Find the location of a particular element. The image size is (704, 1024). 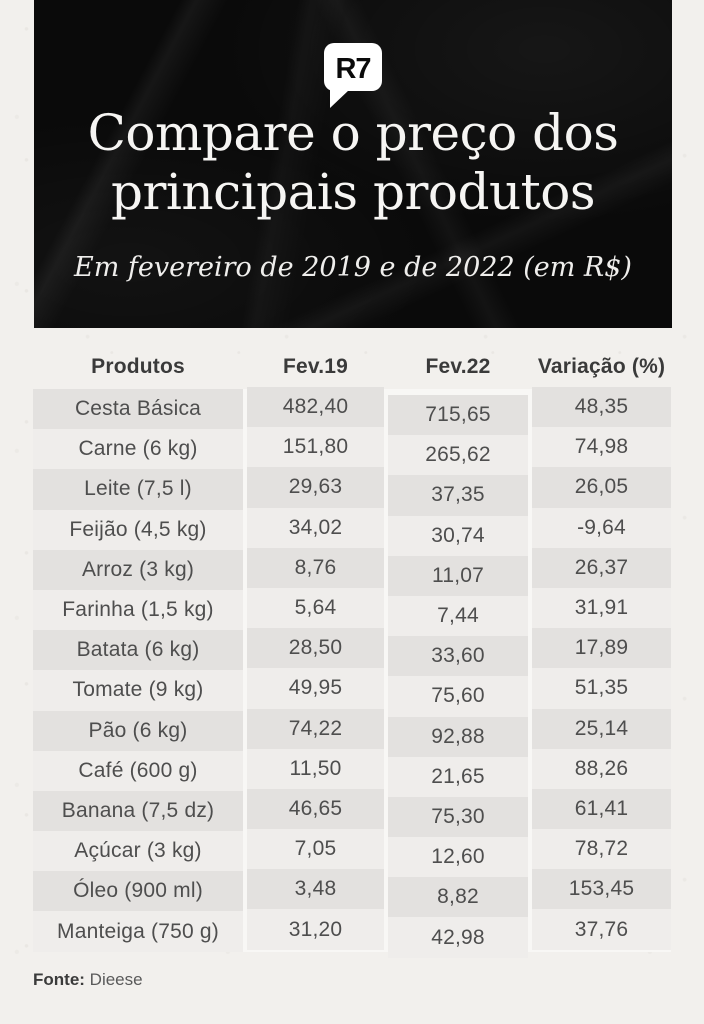

table-row: Arroz (3 kg) 8,76 11,07 26,37 is located at coordinates (352, 571).